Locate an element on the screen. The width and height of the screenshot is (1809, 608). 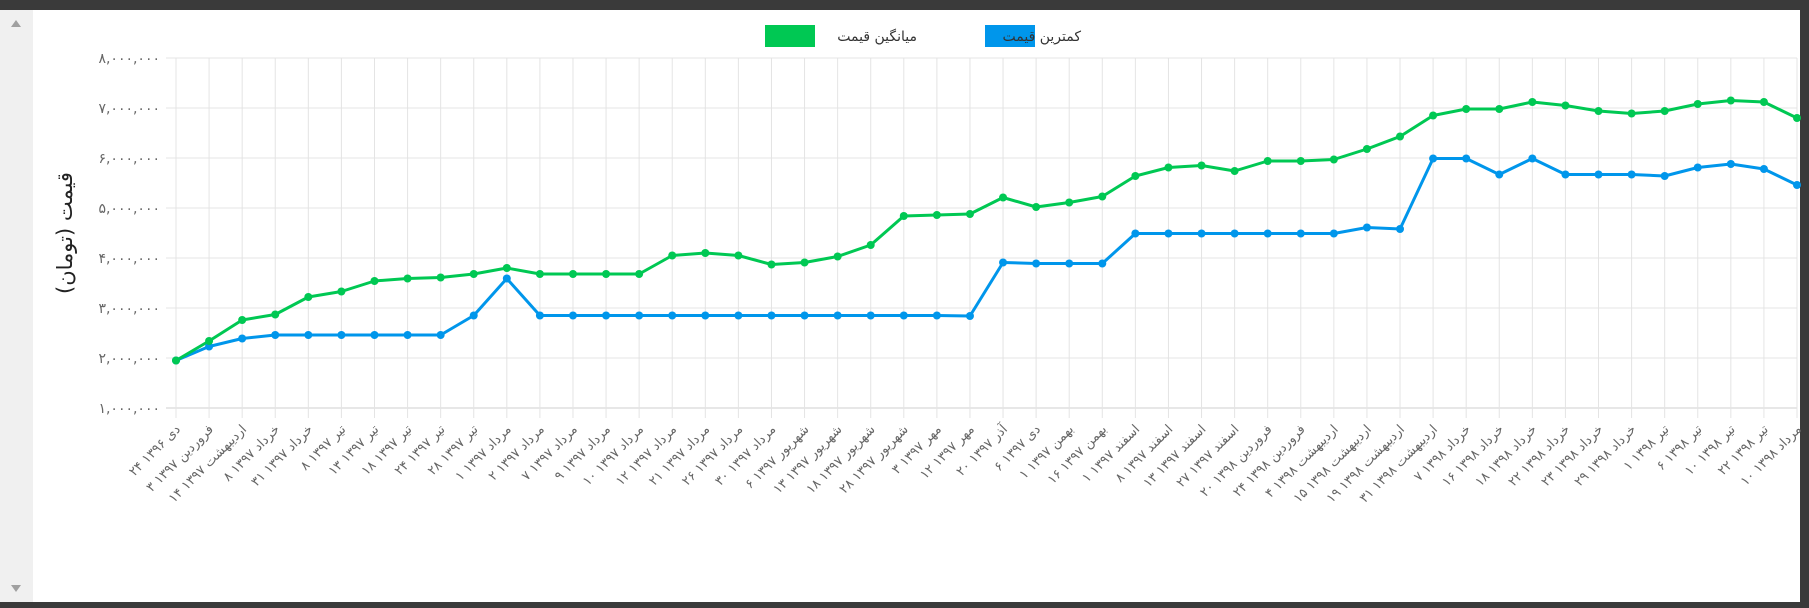
y-tick-label: ۵,۰۰۰,۰۰۰ is located at coordinates (129, 209).